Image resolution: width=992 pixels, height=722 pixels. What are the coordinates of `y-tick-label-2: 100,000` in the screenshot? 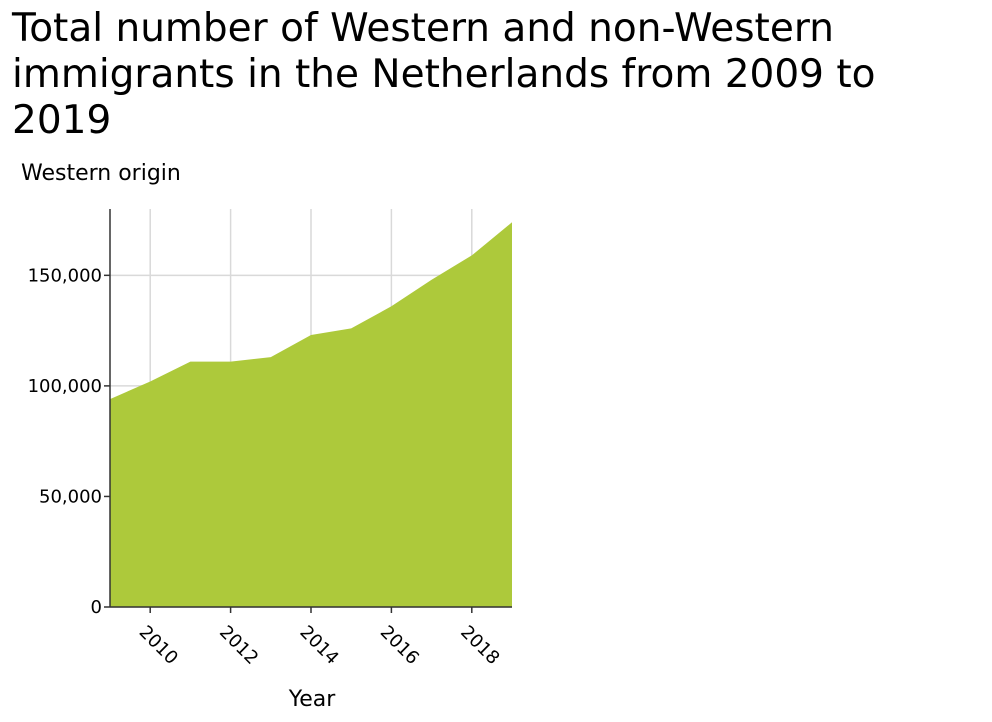 It's located at (65, 386).